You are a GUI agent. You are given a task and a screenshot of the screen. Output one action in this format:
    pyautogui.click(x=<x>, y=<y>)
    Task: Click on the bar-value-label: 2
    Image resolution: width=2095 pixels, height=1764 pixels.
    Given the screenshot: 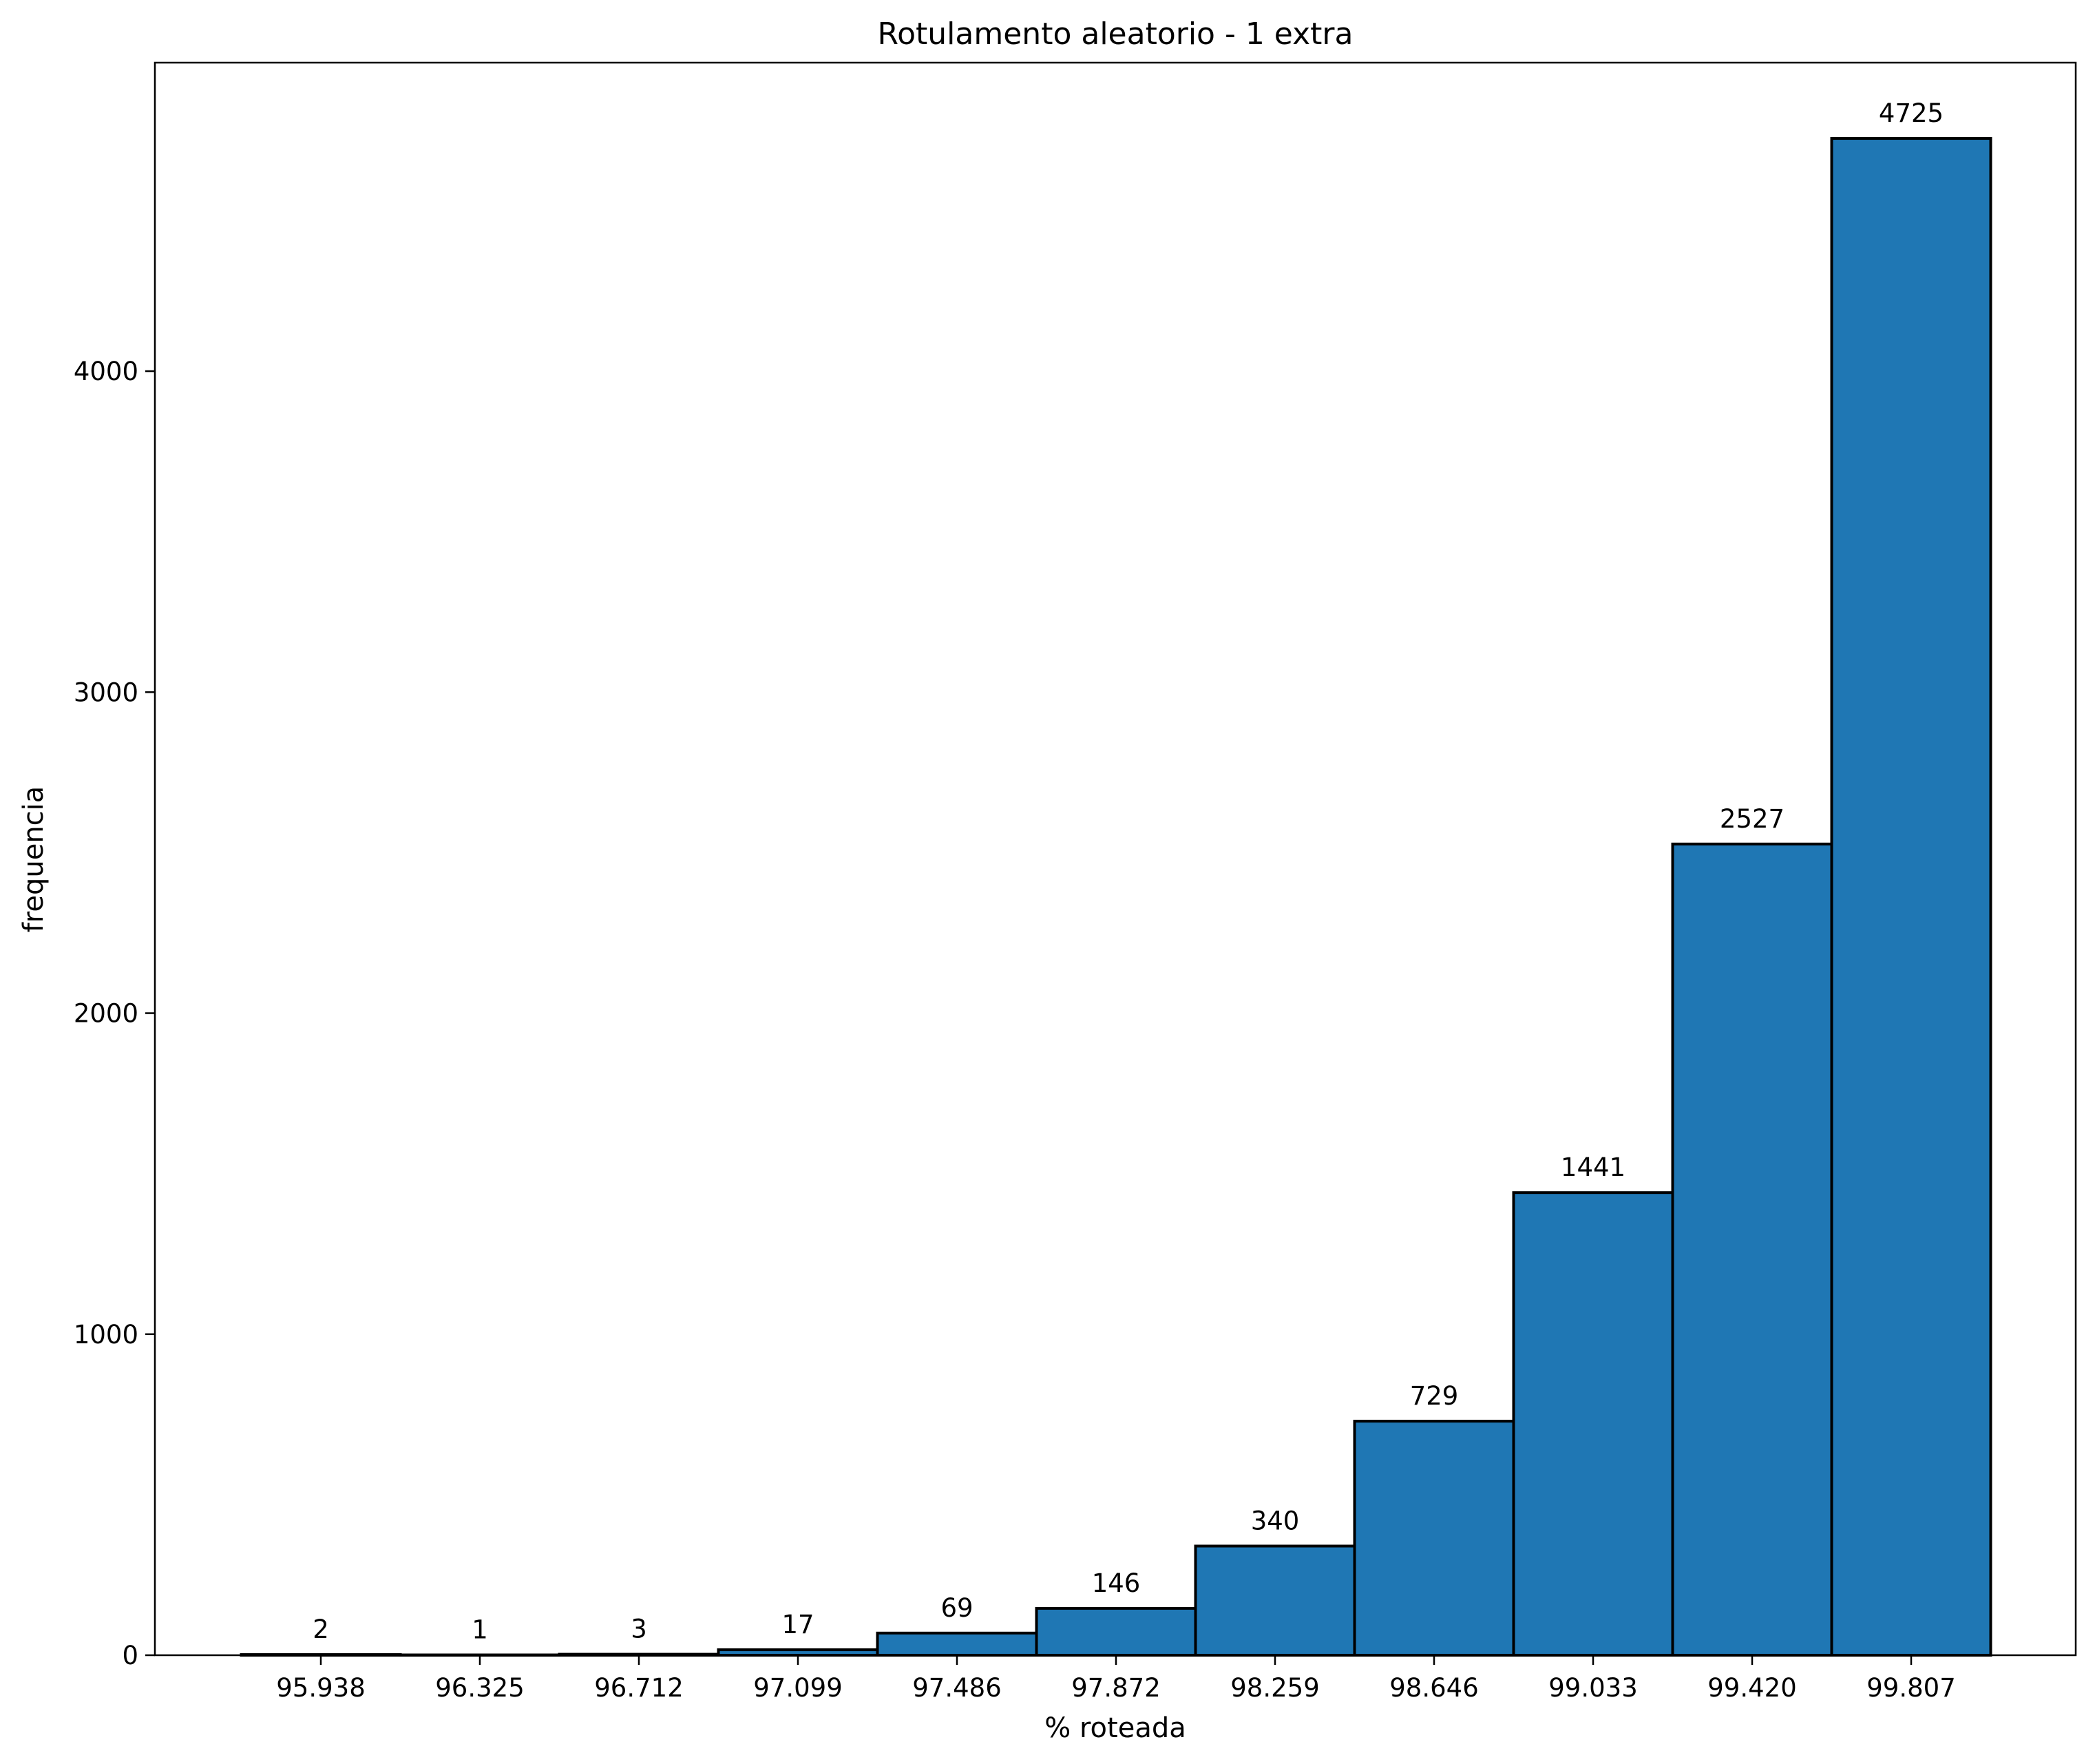 What is the action you would take?
    pyautogui.click(x=321, y=1629)
    